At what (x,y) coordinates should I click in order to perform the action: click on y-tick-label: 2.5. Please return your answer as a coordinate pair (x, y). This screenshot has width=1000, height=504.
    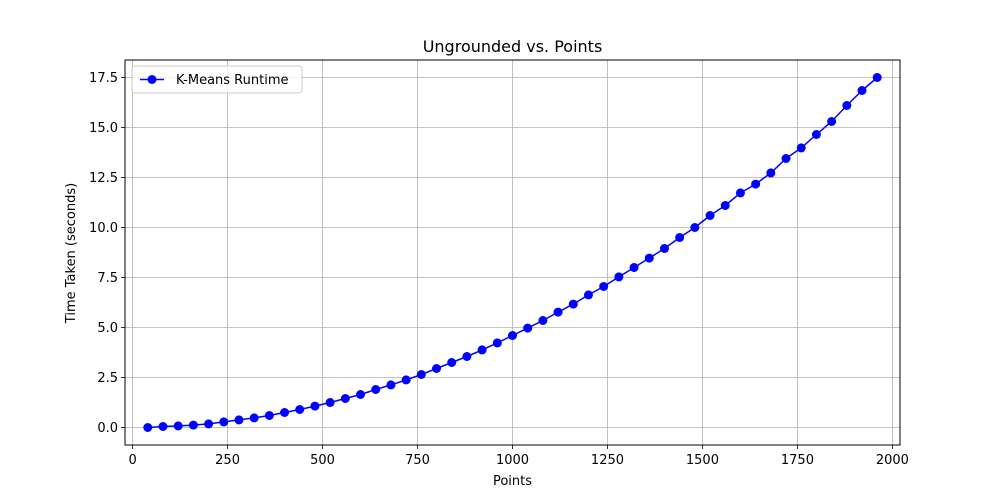
    Looking at the image, I should click on (107, 378).